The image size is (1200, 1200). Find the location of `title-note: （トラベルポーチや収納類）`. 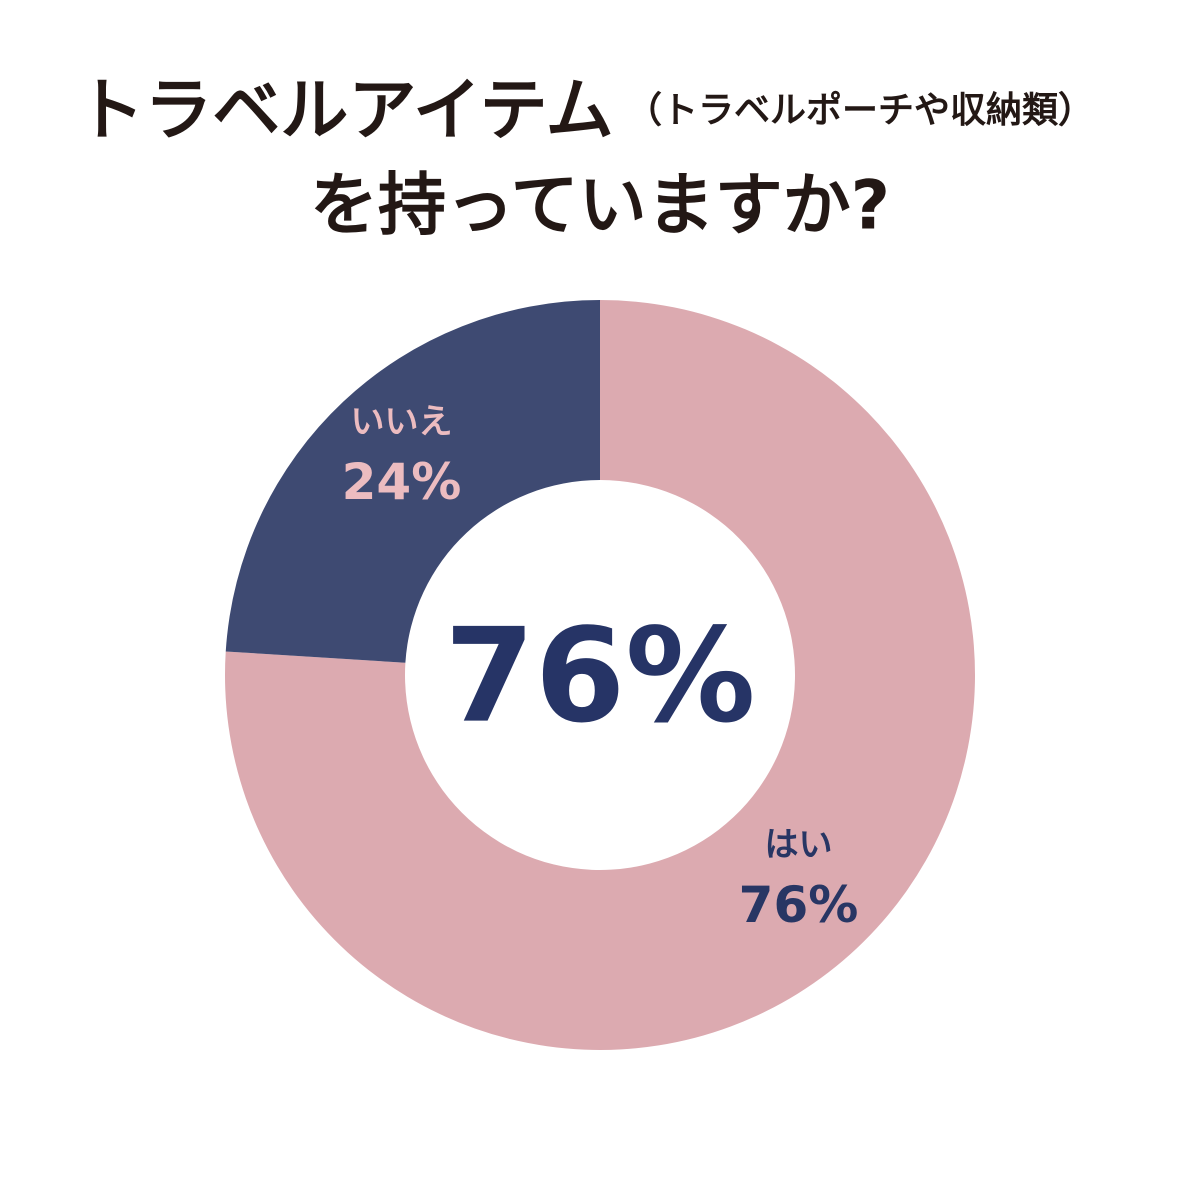

title-note: （トラベルポーチや収納類） is located at coordinates (860, 110).